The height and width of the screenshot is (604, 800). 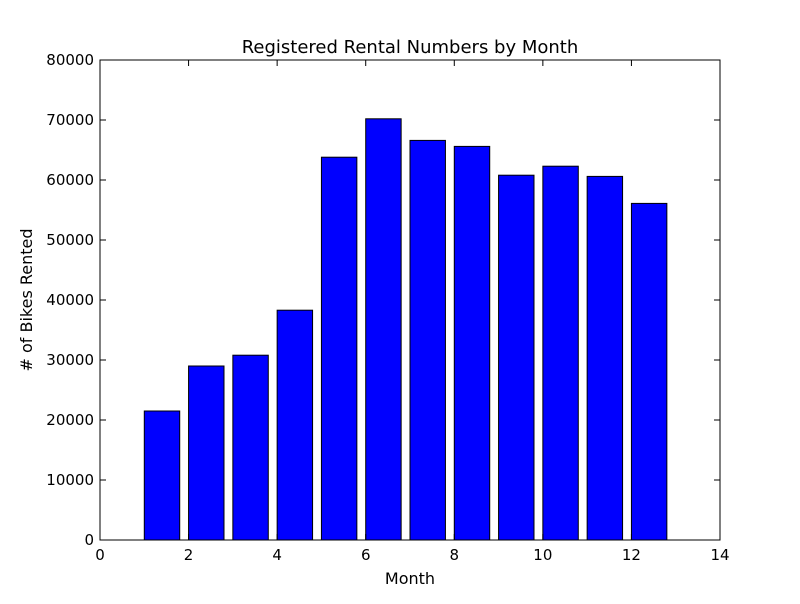 I want to click on y-tick-label: 0, so click(x=89, y=540).